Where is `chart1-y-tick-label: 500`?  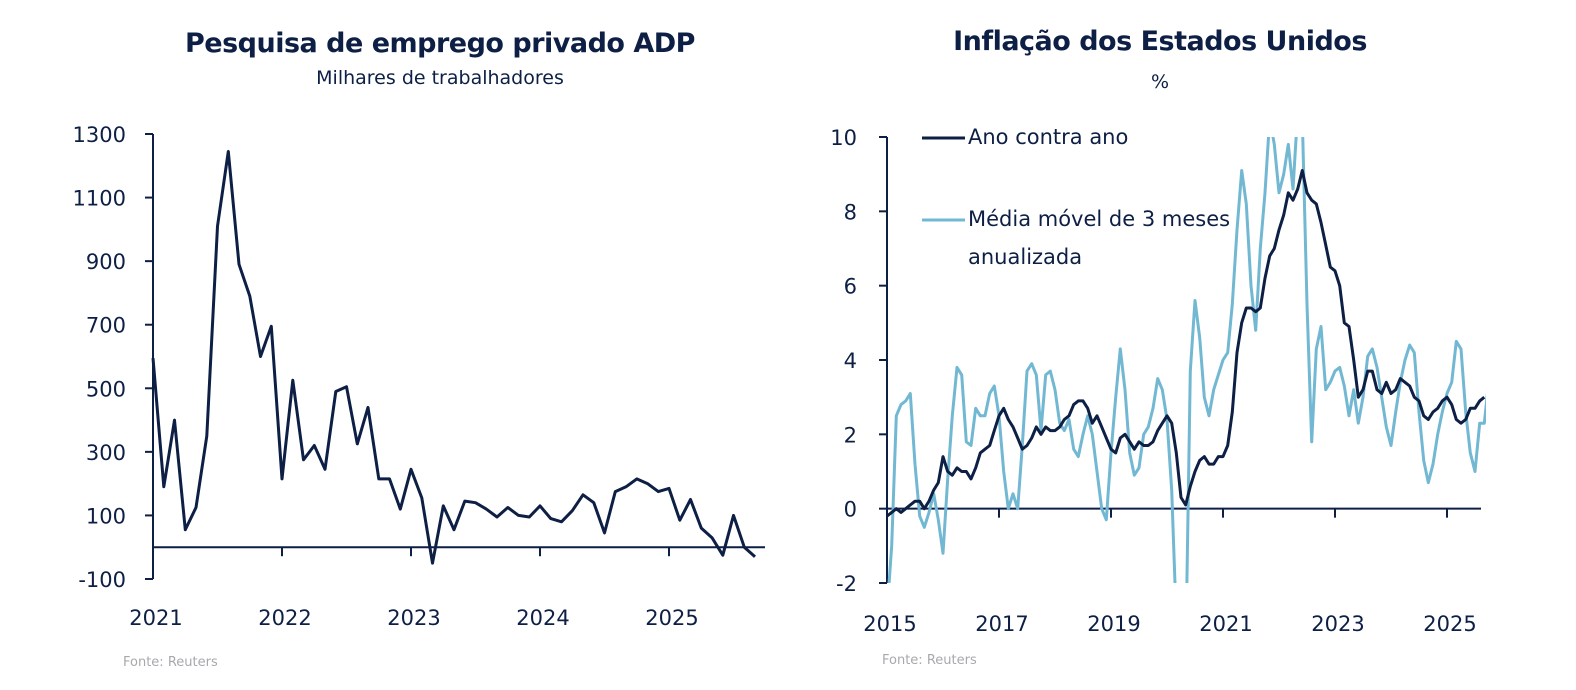
chart1-y-tick-label: 500 is located at coordinates (106, 389).